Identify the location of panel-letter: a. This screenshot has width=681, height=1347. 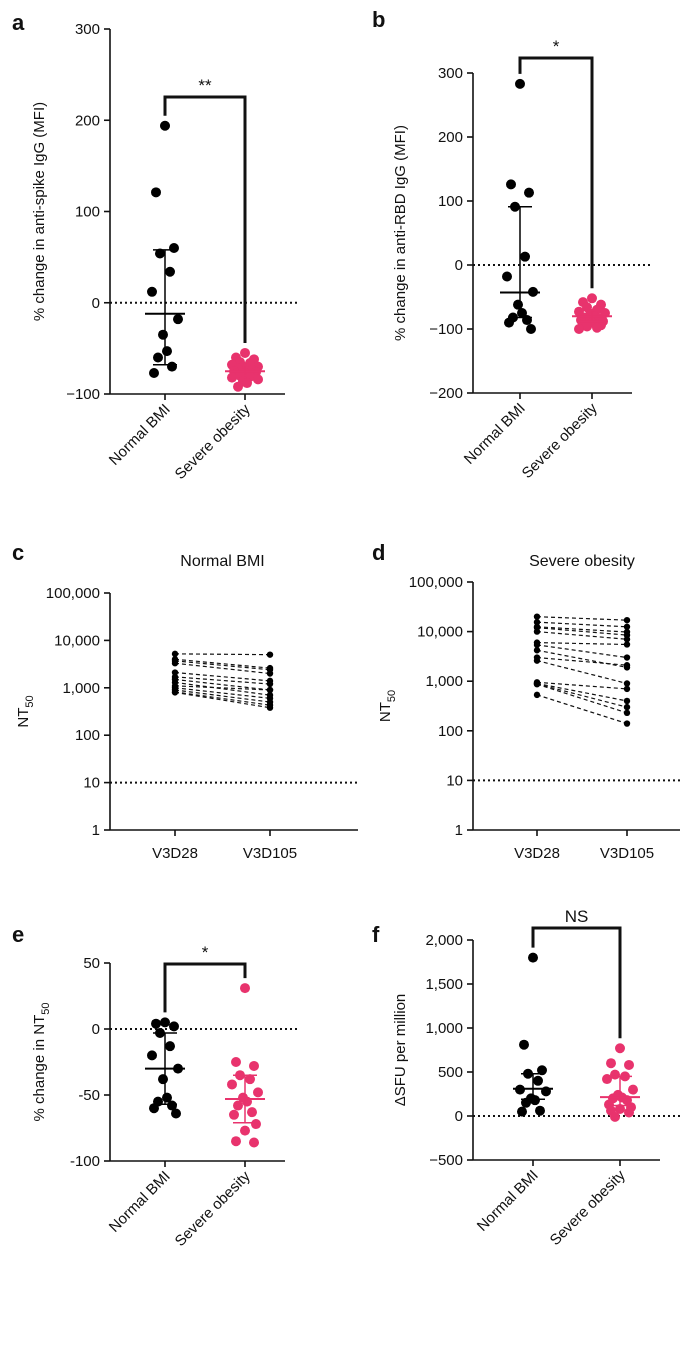
(18, 22).